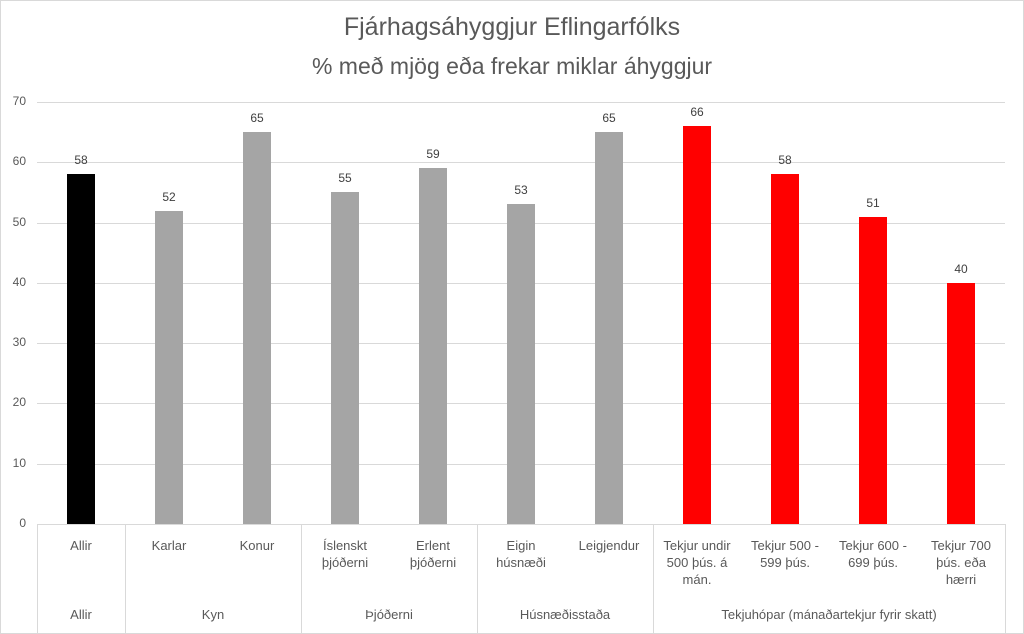 This screenshot has height=634, width=1024. What do you see at coordinates (22, 523) in the screenshot?
I see `y-tick-label: 0` at bounding box center [22, 523].